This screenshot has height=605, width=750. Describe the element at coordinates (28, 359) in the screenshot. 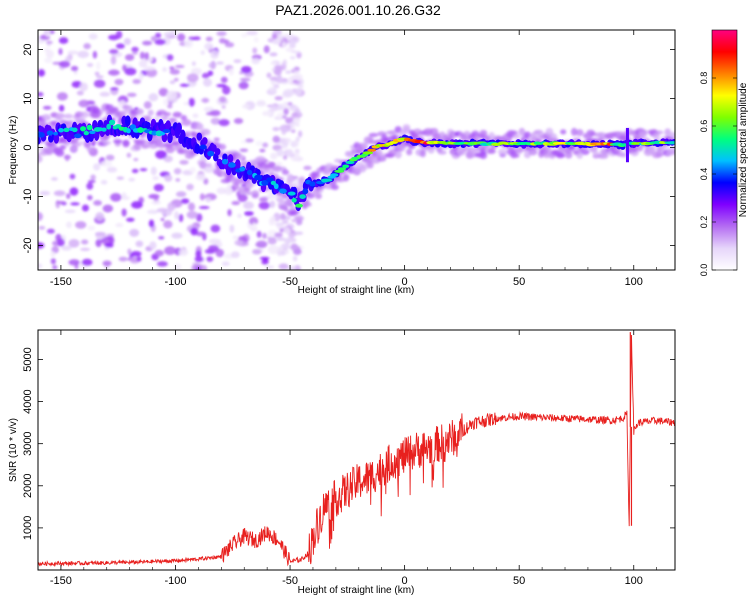

I see `y-tick-label: 5000` at that location.